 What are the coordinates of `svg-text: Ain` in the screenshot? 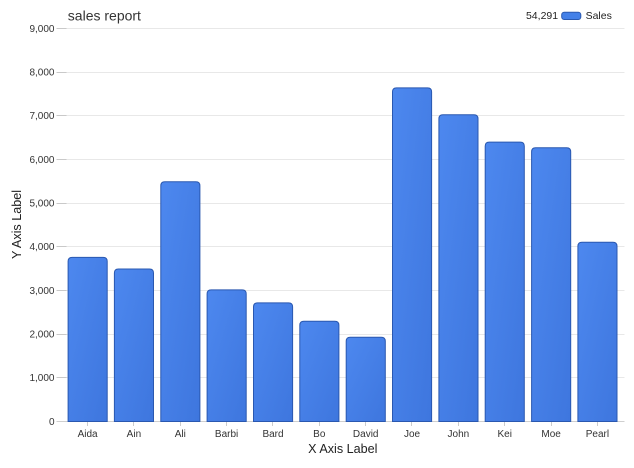 It's located at (134, 434).